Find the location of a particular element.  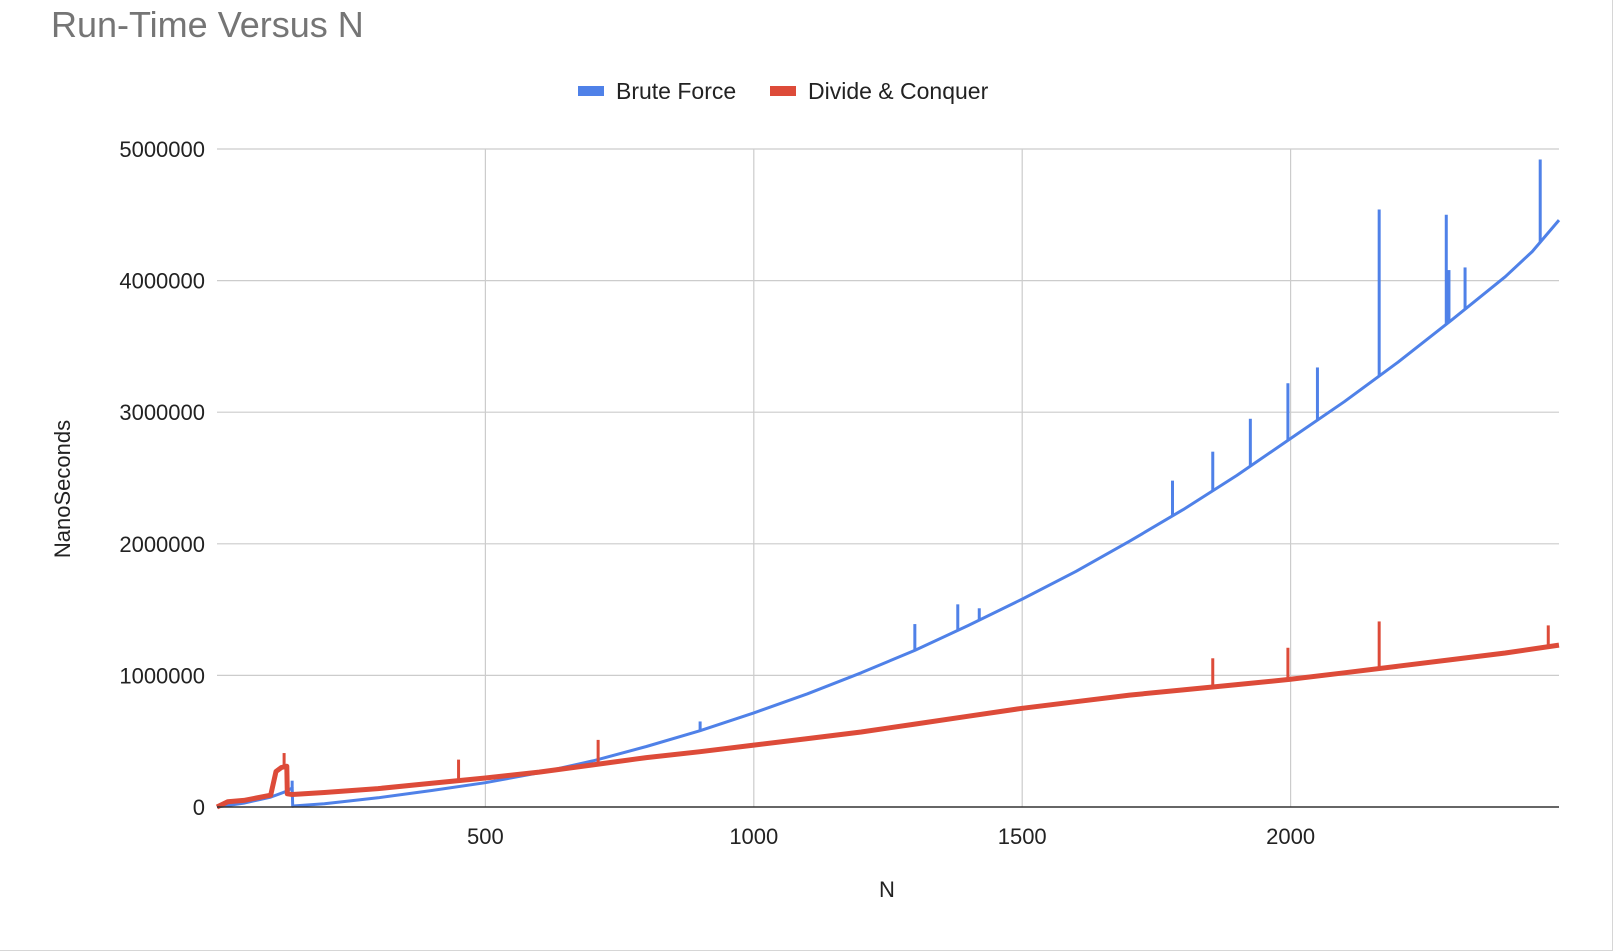

y-tick-label: 2000000 is located at coordinates (162, 544).